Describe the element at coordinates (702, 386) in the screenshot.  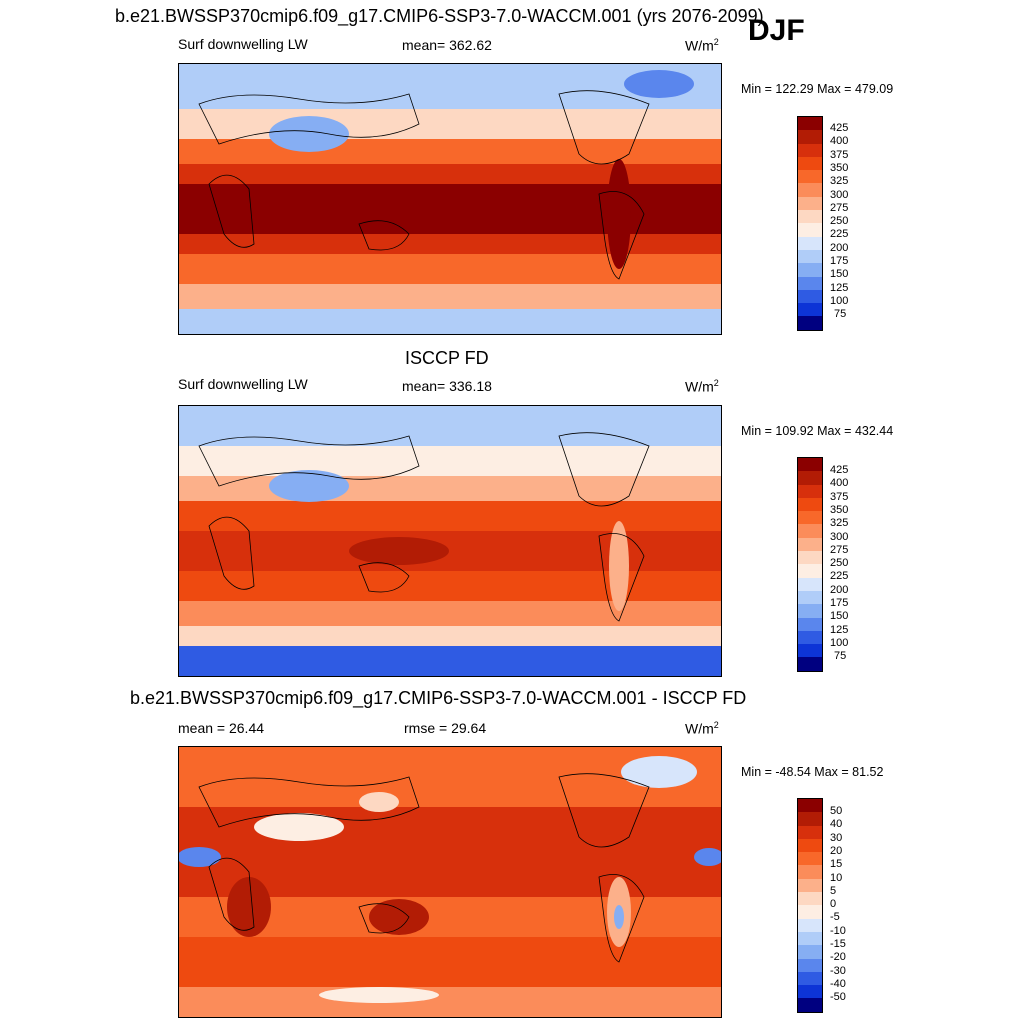
I see `panel2-units: W/m2` at that location.